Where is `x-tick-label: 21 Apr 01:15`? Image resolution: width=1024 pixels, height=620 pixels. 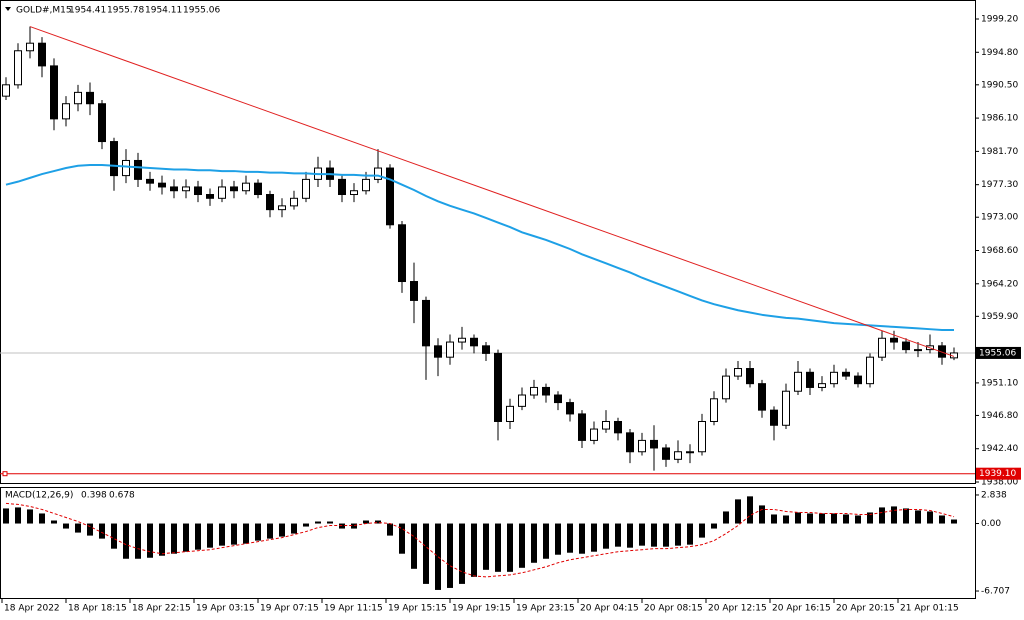 x-tick-label: 21 Apr 01:15 is located at coordinates (929, 609).